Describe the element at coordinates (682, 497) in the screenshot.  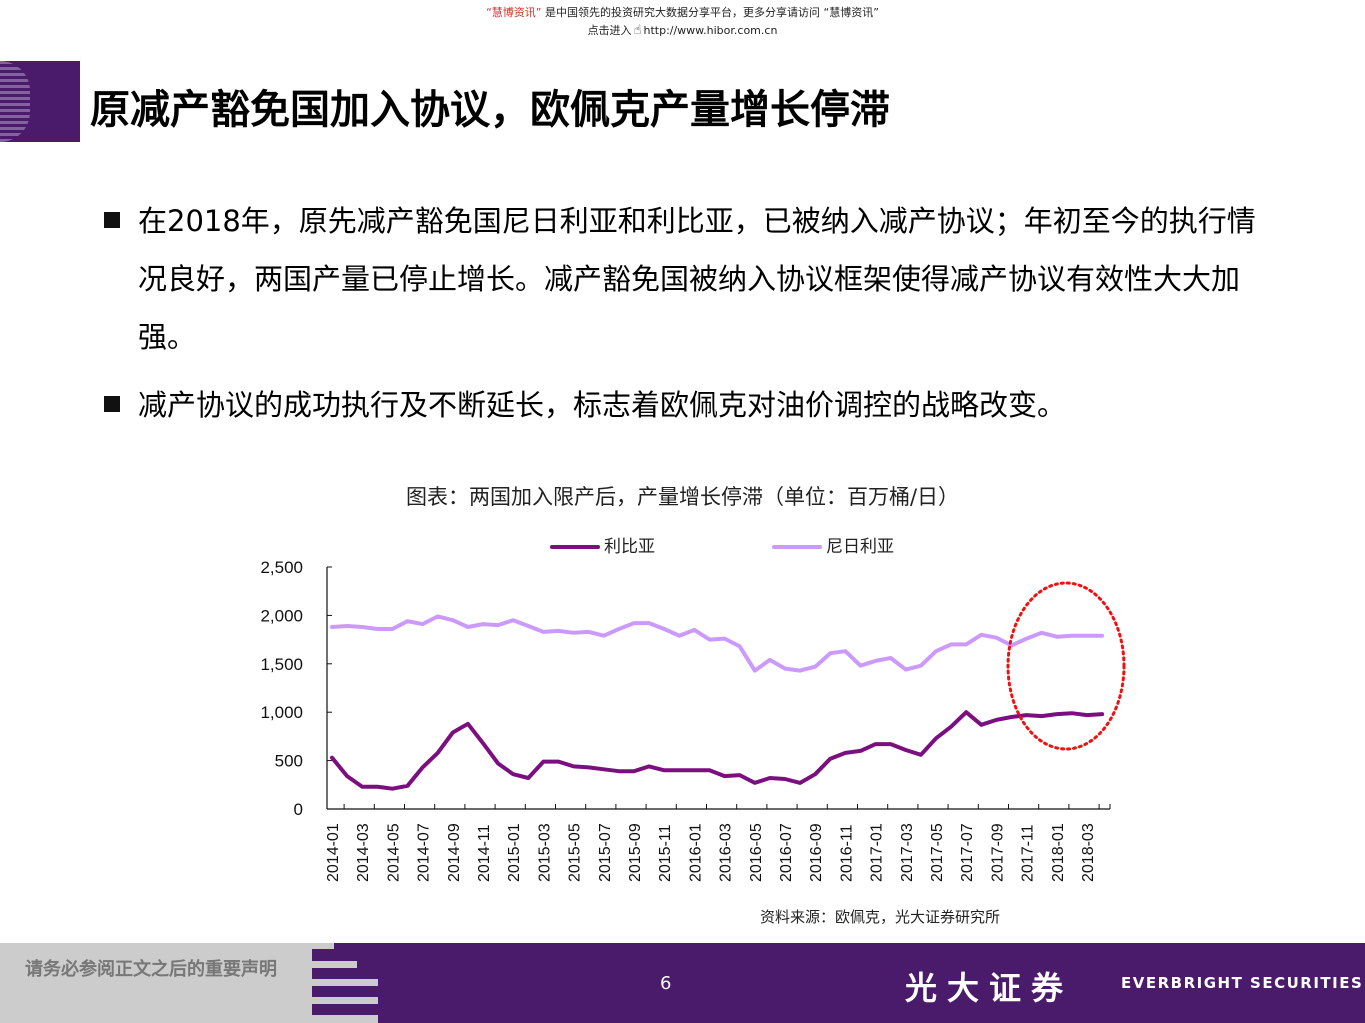
I see `chart-title: 图表：两国加入限产后，产量增长停滞（单位：百万桶/日）` at that location.